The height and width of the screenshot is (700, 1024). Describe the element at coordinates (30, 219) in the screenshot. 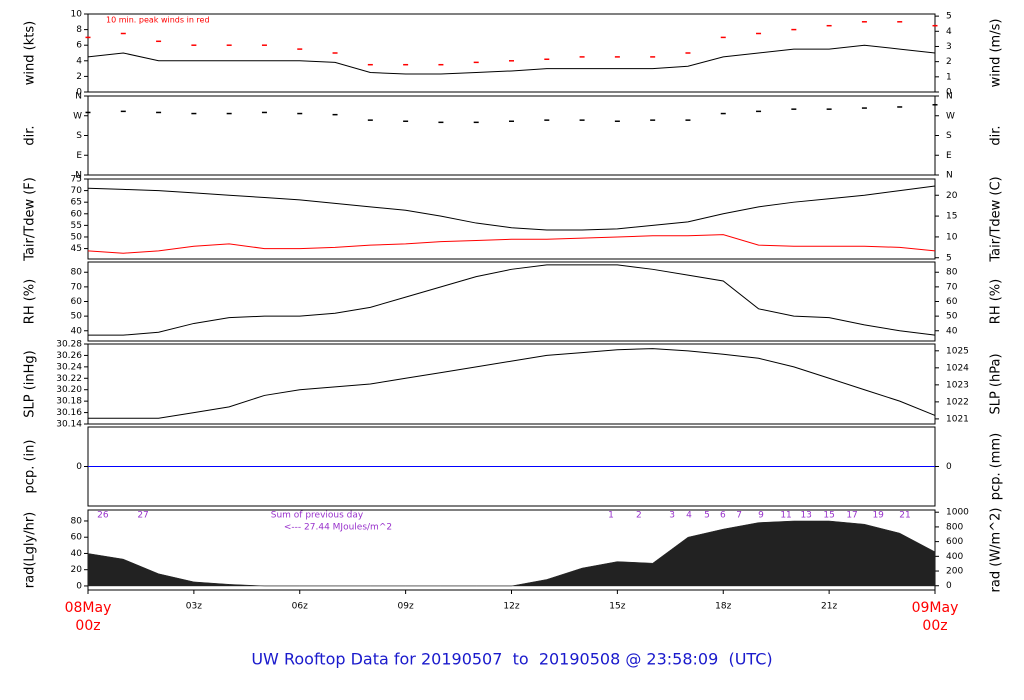

I see `y-axis-label: Tair/Tdew (F)` at that location.